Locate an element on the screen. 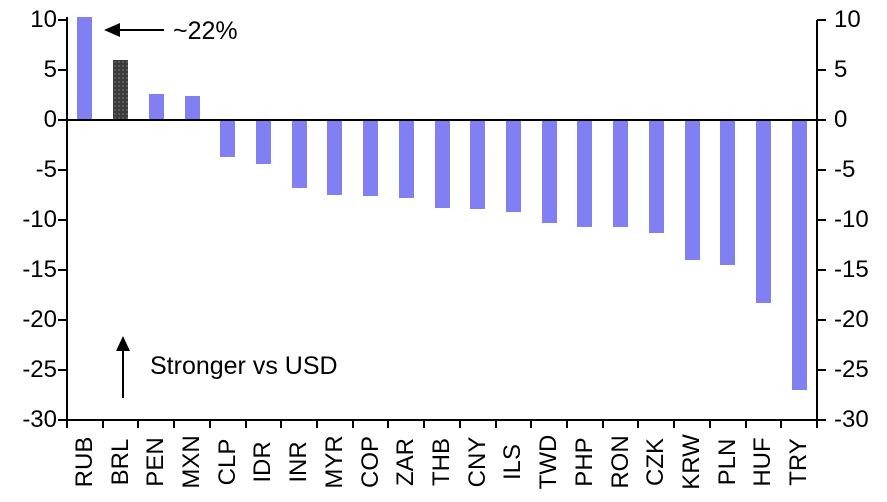 This screenshot has height=502, width=887. ytick-right--15 is located at coordinates (821, 270).